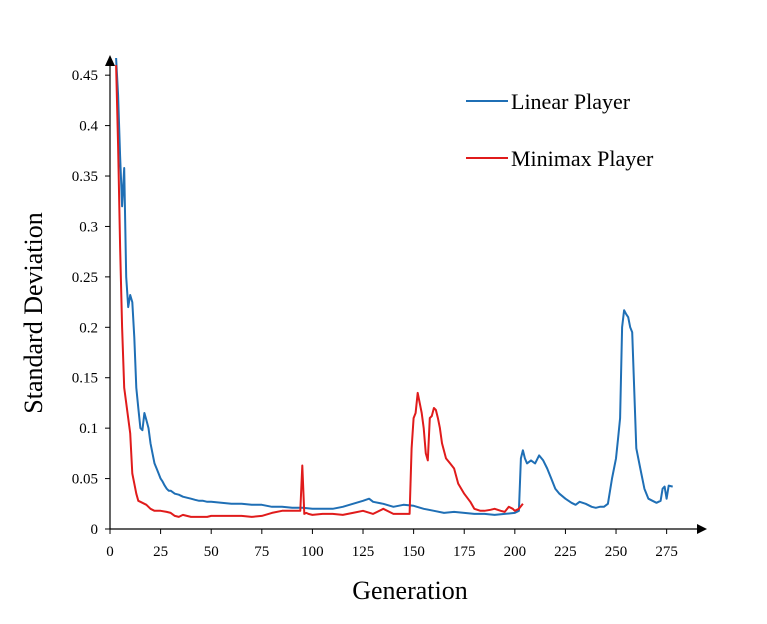 Image resolution: width=767 pixels, height=624 pixels. Describe the element at coordinates (702, 529) in the screenshot. I see `x-axis-arrow` at that location.